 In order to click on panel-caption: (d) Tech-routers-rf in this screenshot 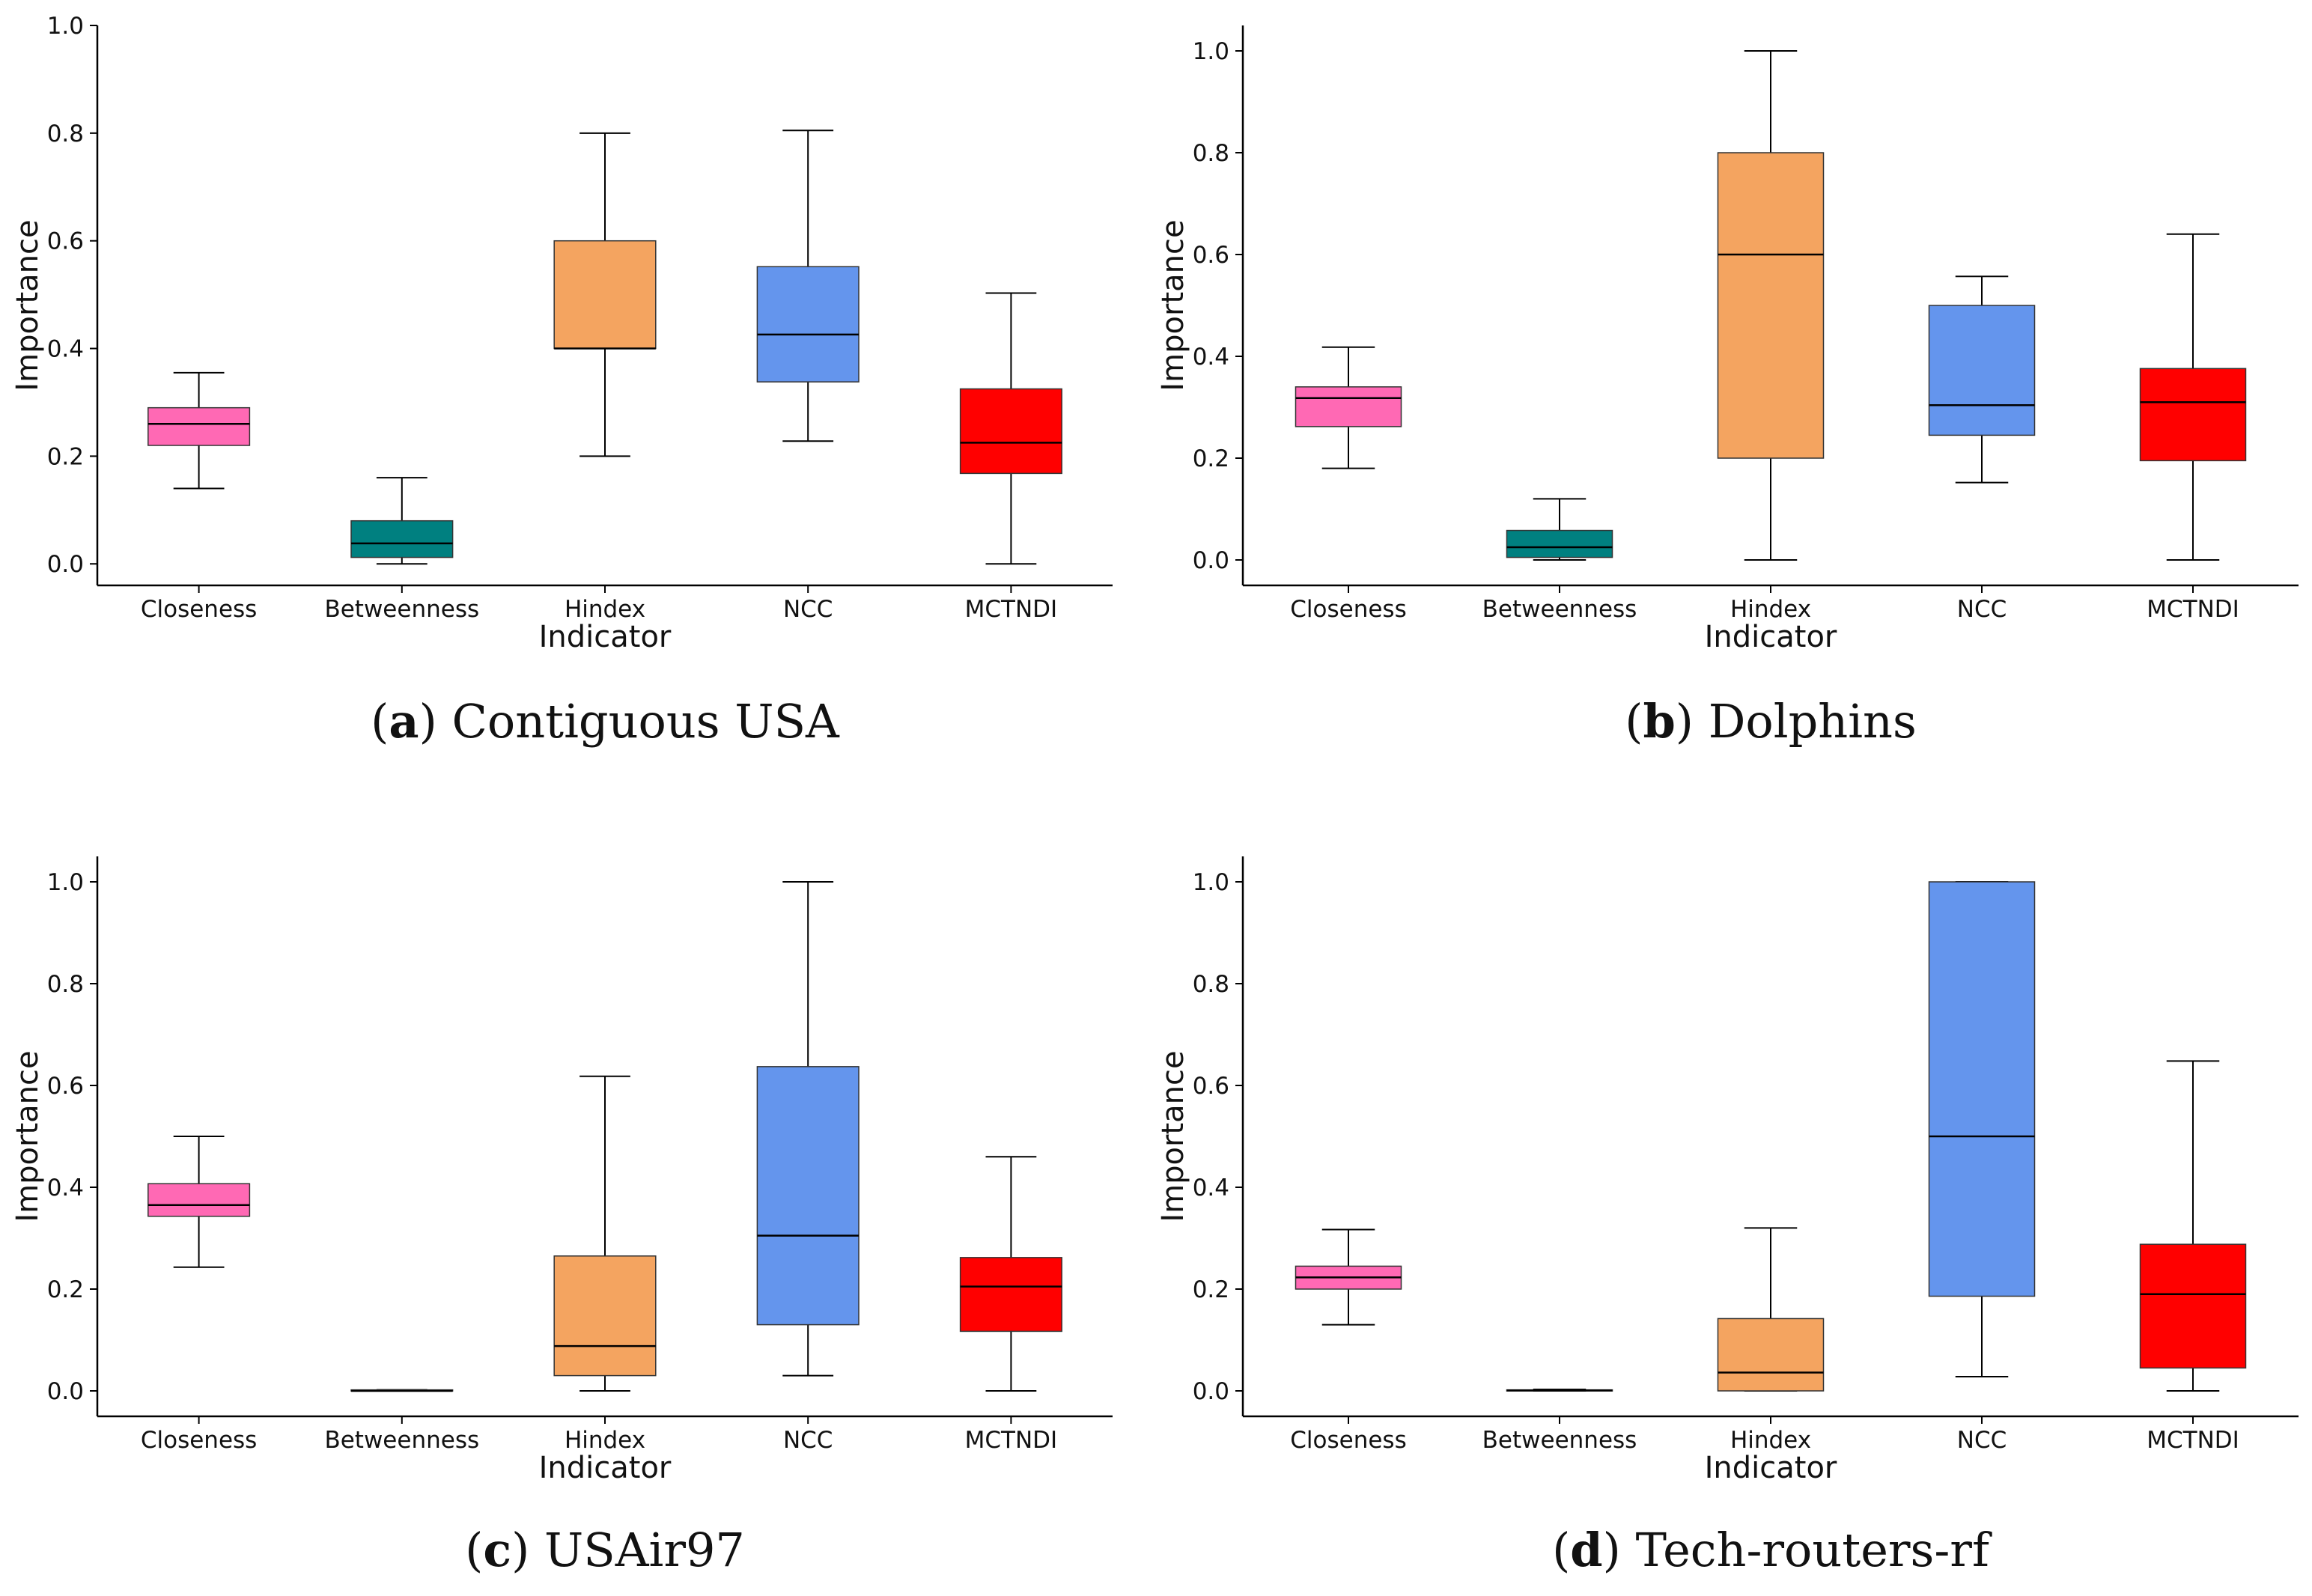, I will do `click(1772, 1550)`.